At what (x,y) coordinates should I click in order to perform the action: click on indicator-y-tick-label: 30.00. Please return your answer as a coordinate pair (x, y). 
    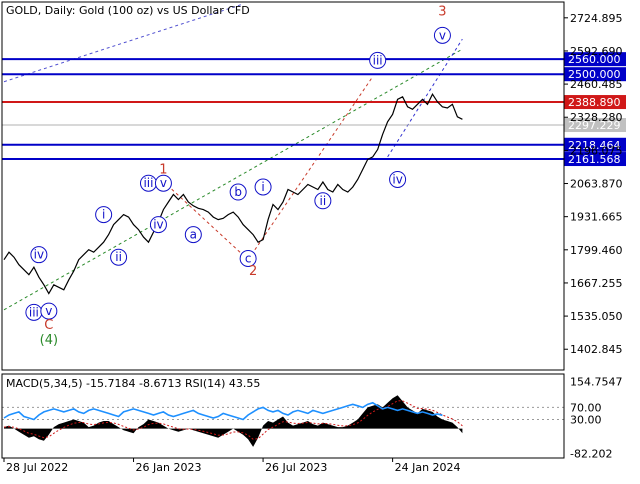
    Looking at the image, I should click on (586, 420).